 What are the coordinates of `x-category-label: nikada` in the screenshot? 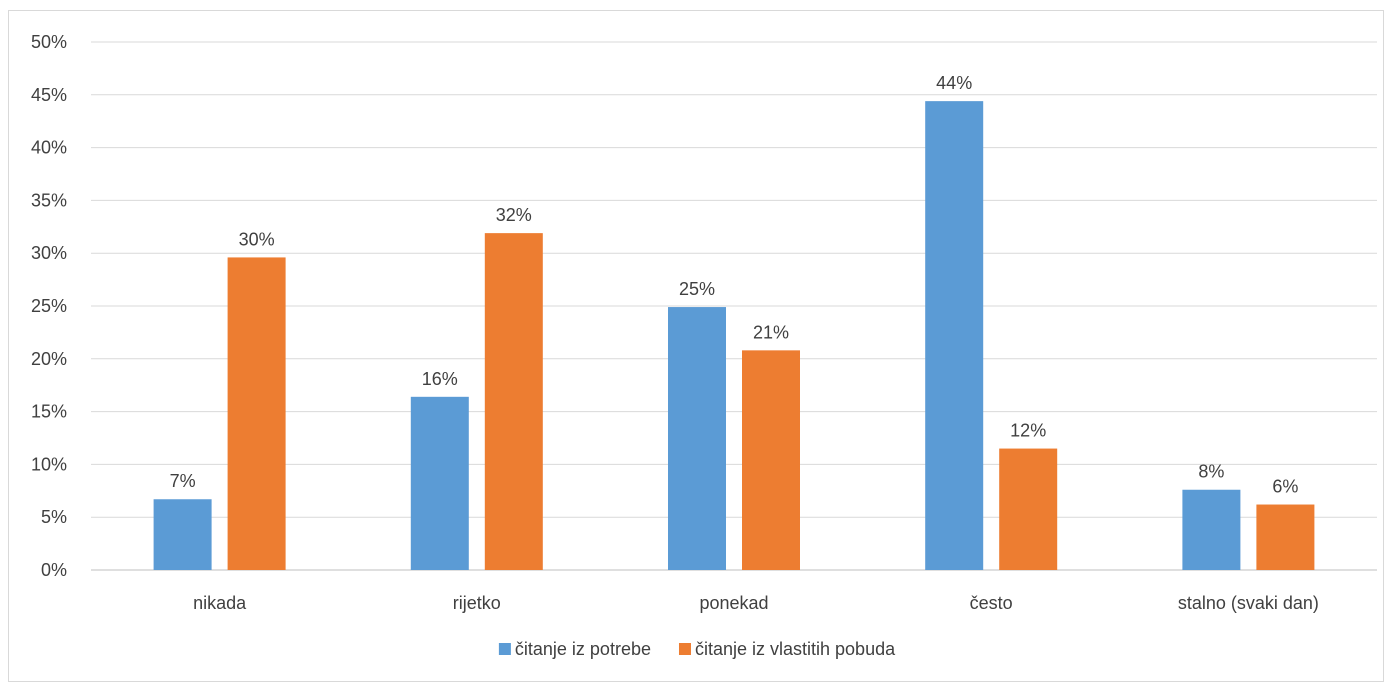 It's located at (220, 603).